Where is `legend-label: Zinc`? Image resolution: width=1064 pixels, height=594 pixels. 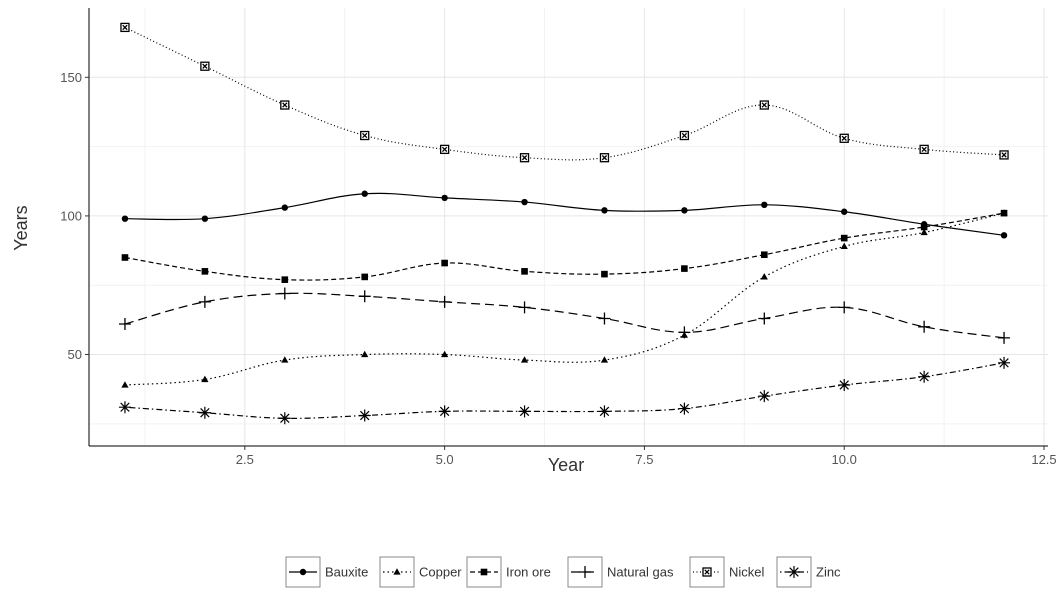
legend-label: Zinc is located at coordinates (828, 572).